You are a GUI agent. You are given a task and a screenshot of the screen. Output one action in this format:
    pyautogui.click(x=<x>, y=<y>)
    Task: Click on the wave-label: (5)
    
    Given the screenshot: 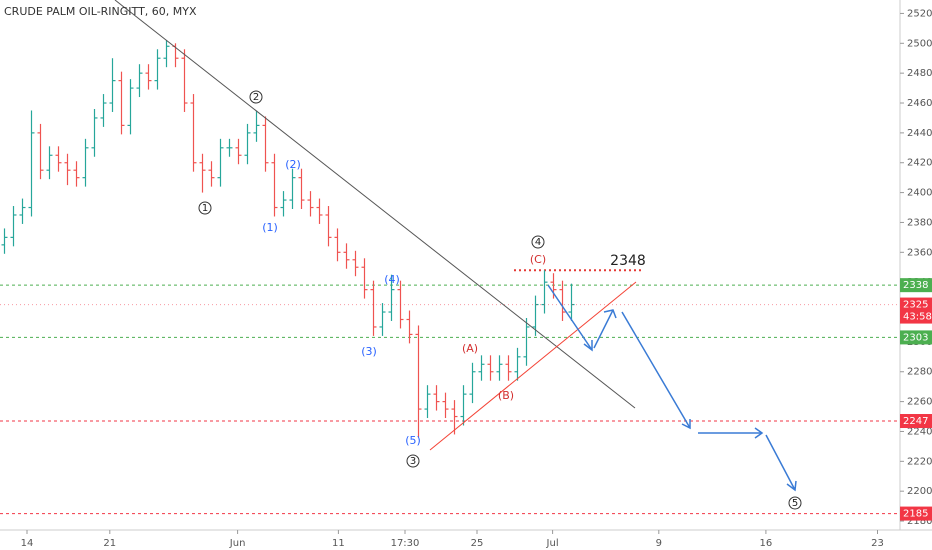 What is the action you would take?
    pyautogui.click(x=413, y=440)
    